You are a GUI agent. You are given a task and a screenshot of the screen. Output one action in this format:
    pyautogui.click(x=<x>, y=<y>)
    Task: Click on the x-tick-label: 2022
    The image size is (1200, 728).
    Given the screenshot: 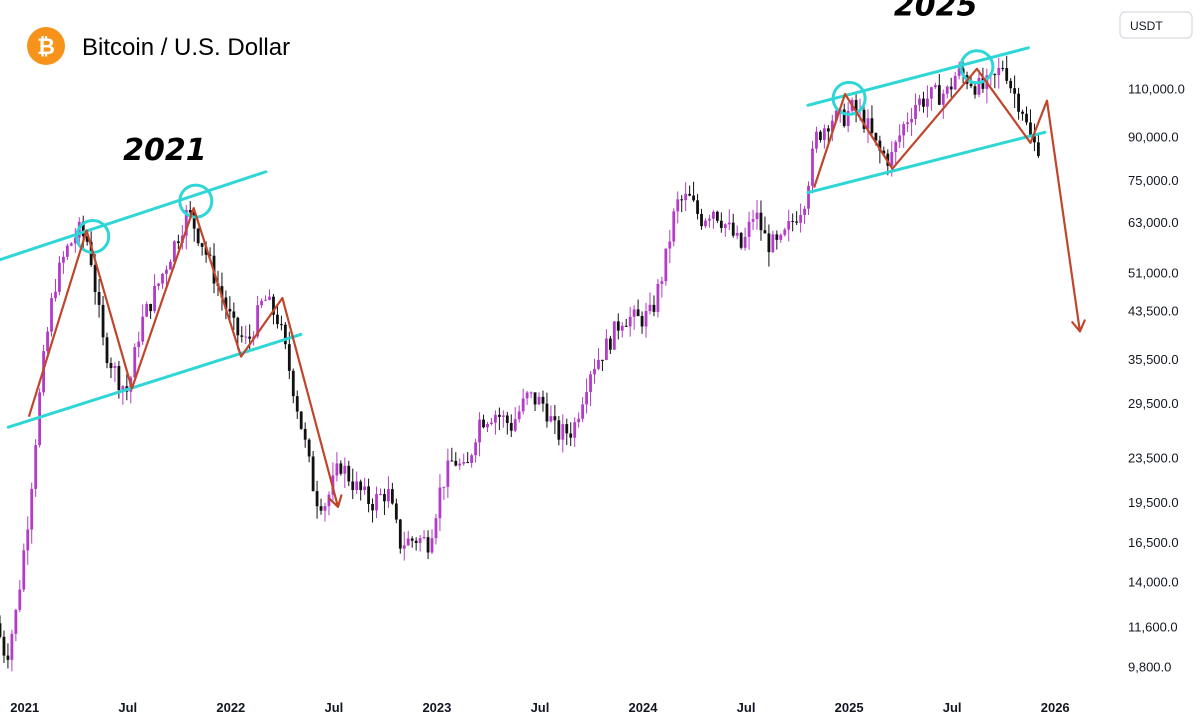 What is the action you would take?
    pyautogui.click(x=230, y=707)
    